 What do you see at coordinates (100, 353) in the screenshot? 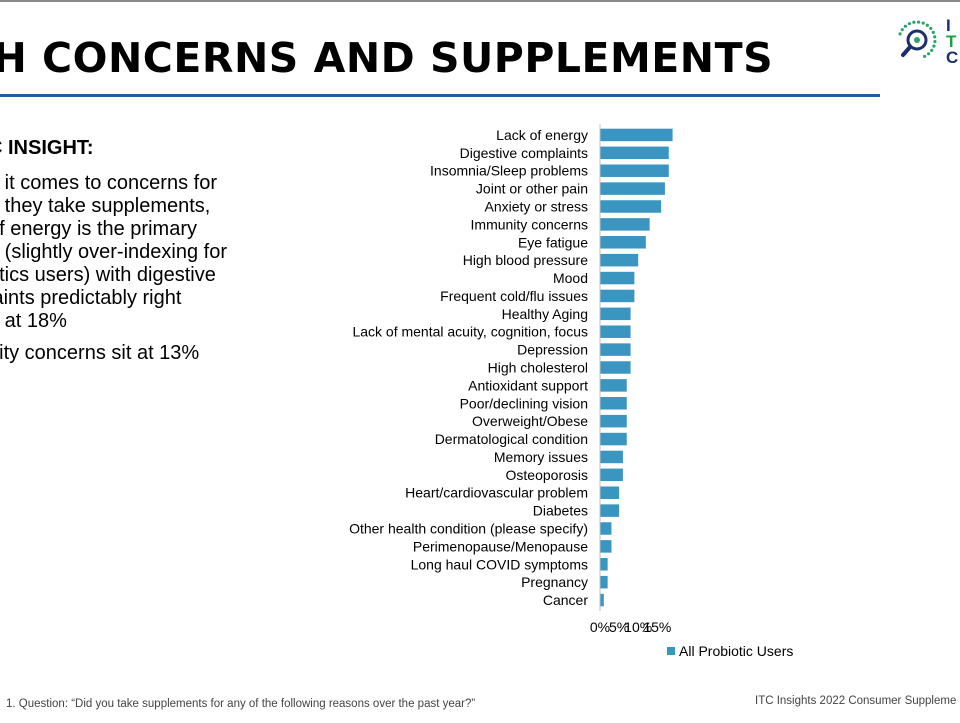
I see `insight-line: nity concerns sit at 13%` at bounding box center [100, 353].